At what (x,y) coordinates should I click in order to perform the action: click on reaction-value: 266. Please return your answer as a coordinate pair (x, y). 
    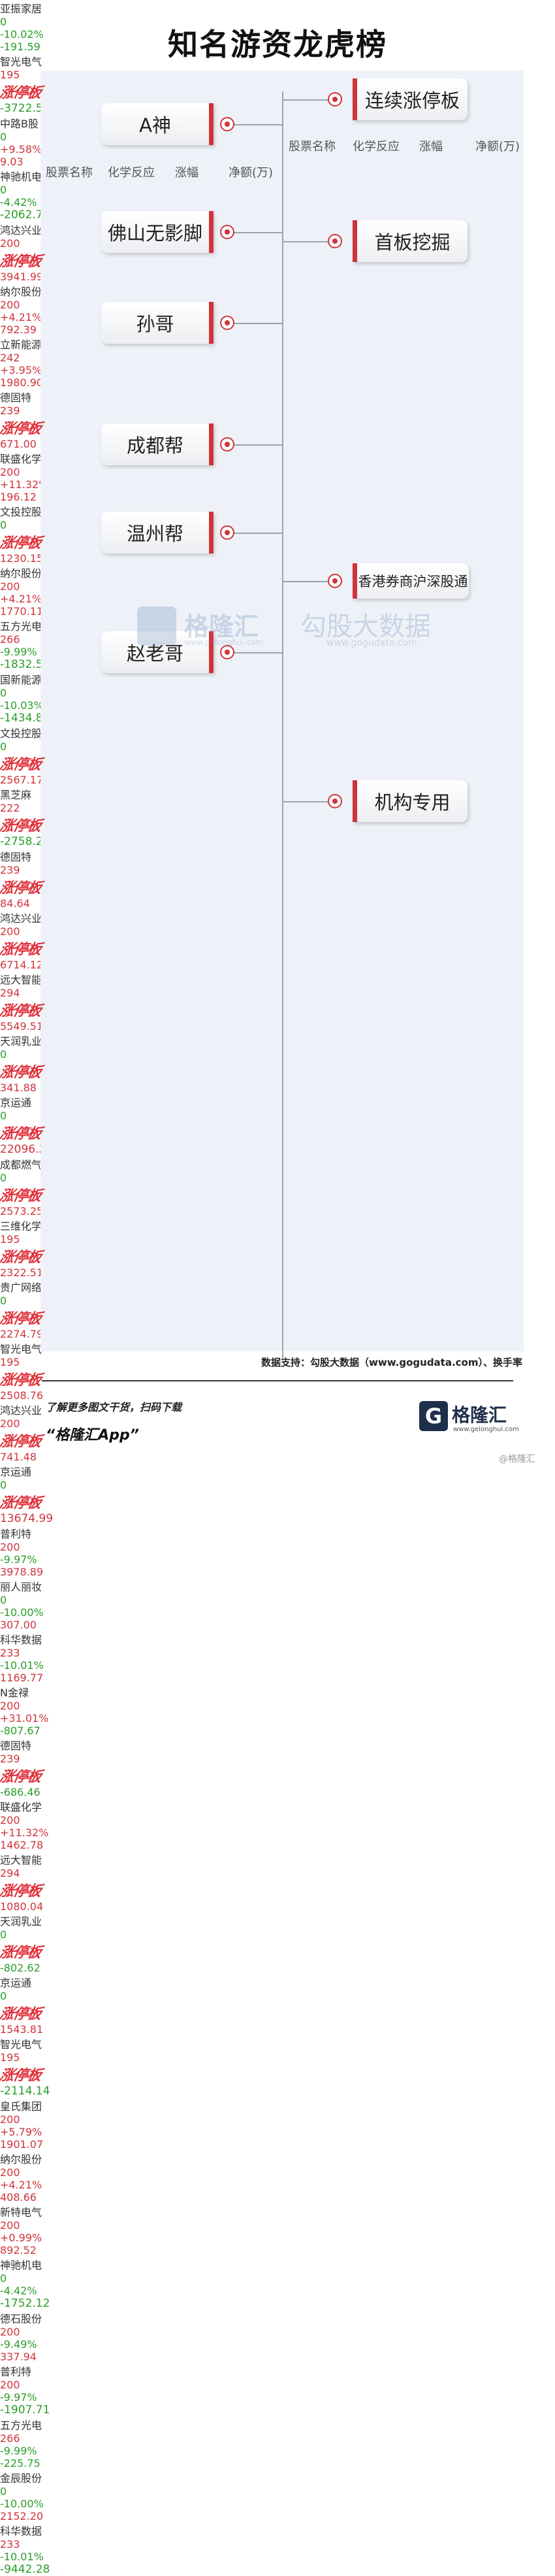
    Looking at the image, I should click on (10, 639).